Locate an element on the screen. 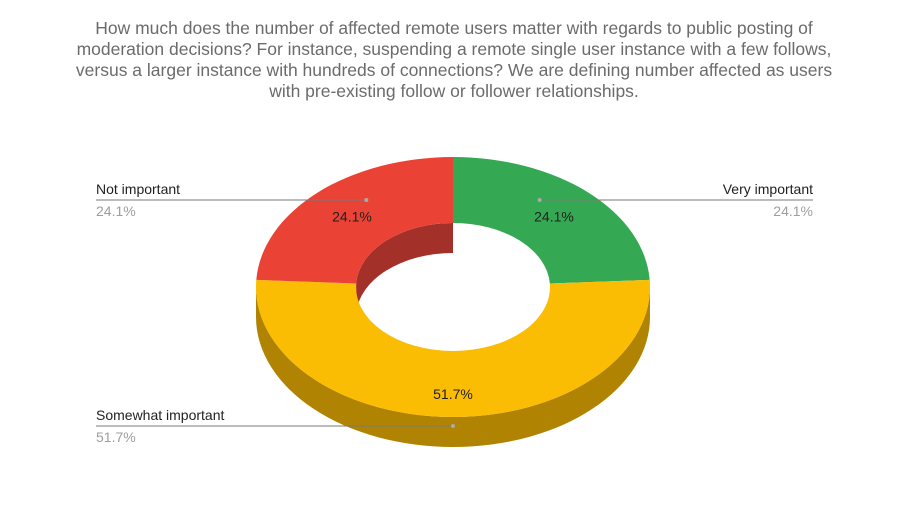 Image resolution: width=908 pixels, height=522 pixels. legend-label-somewhat-important: Somewhat important is located at coordinates (160, 415).